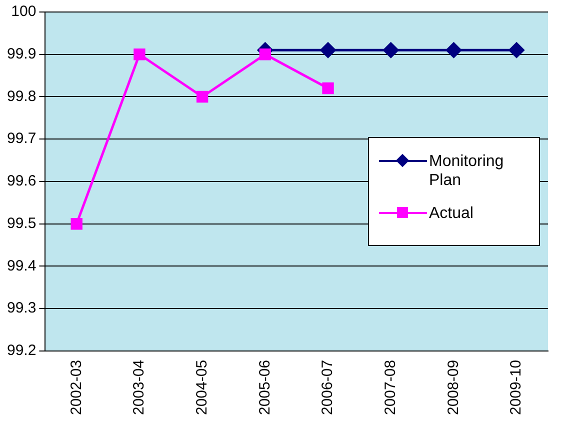 Image resolution: width=566 pixels, height=422 pixels. What do you see at coordinates (21, 351) in the screenshot?
I see `y-tick-label: 99.2` at bounding box center [21, 351].